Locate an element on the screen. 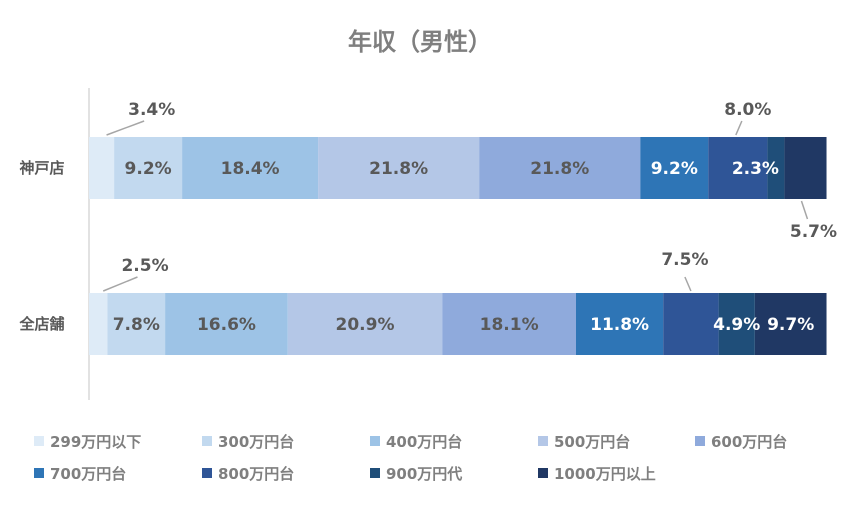 This screenshot has width=850, height=506. legend-label: 400万円台 is located at coordinates (424, 442).